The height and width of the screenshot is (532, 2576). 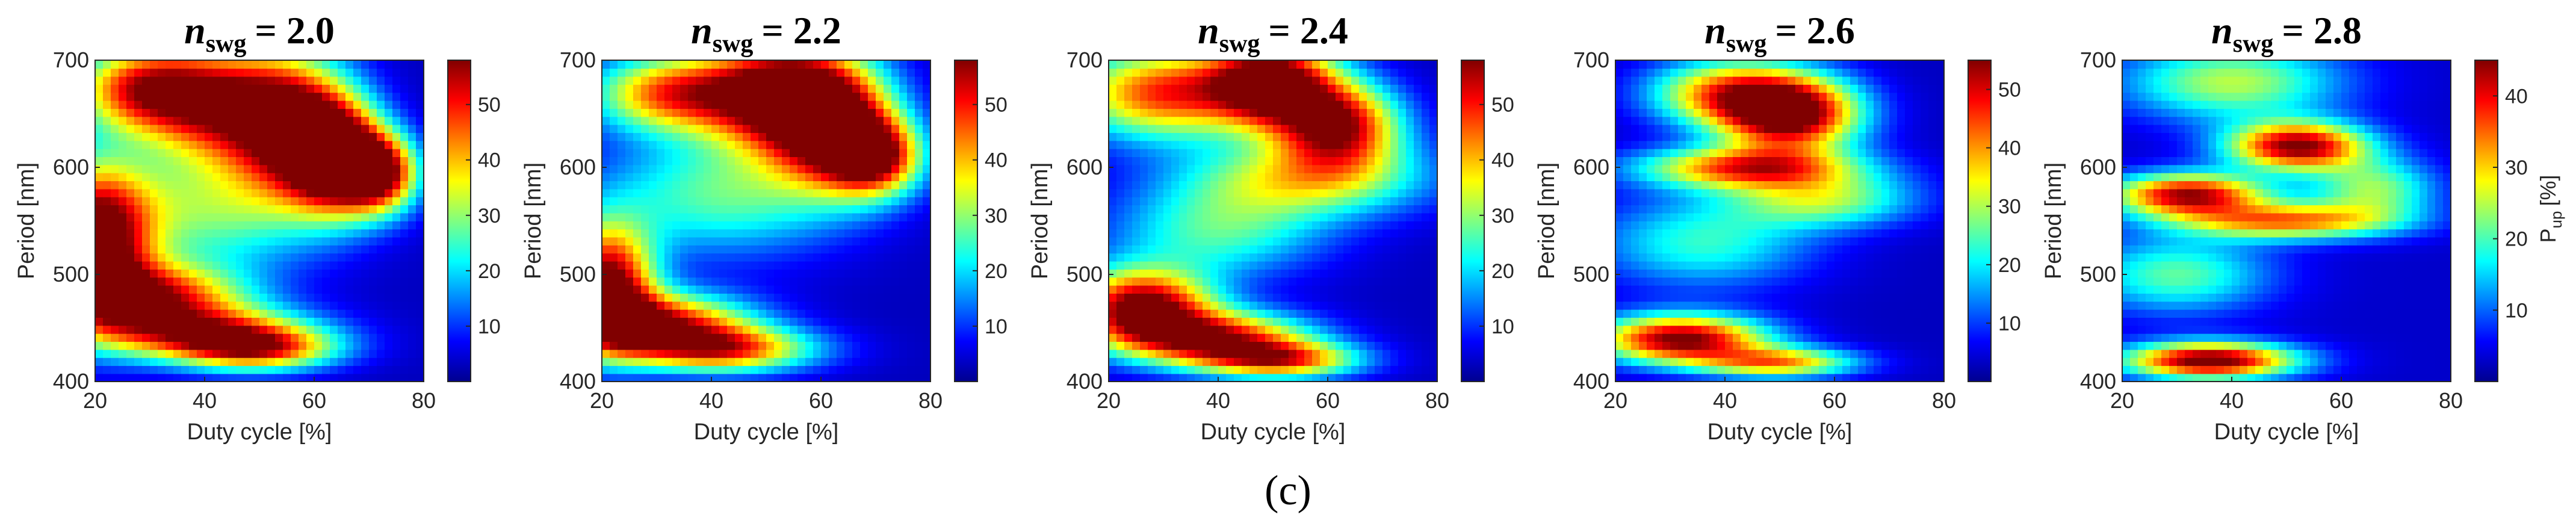 I want to click on title-symbol: n, so click(x=702, y=30).